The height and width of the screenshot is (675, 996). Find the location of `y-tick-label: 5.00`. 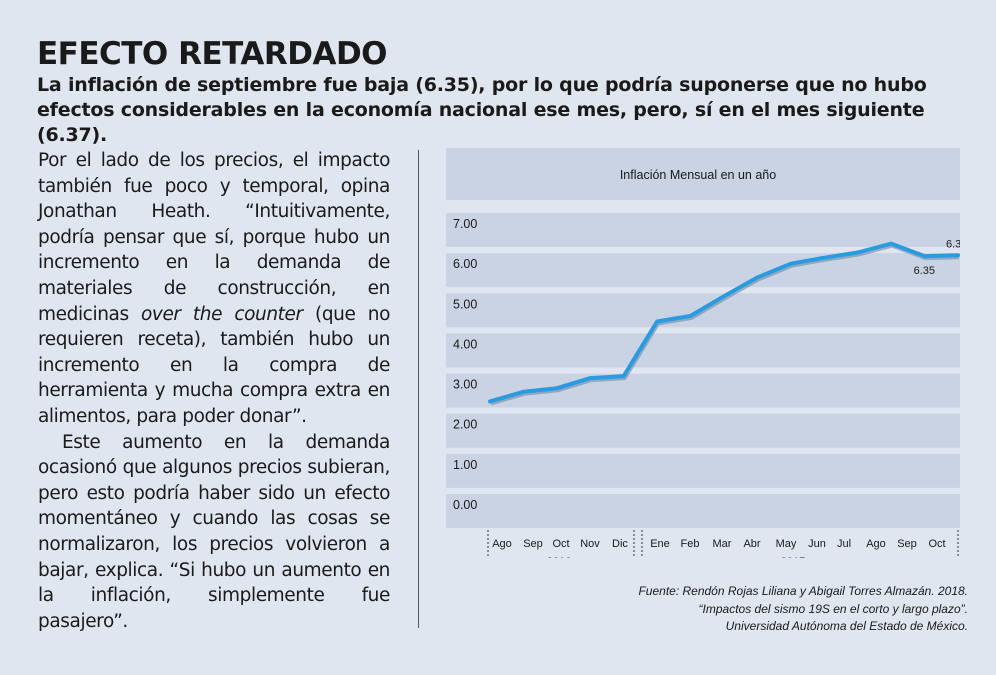

y-tick-label: 5.00 is located at coordinates (465, 304).